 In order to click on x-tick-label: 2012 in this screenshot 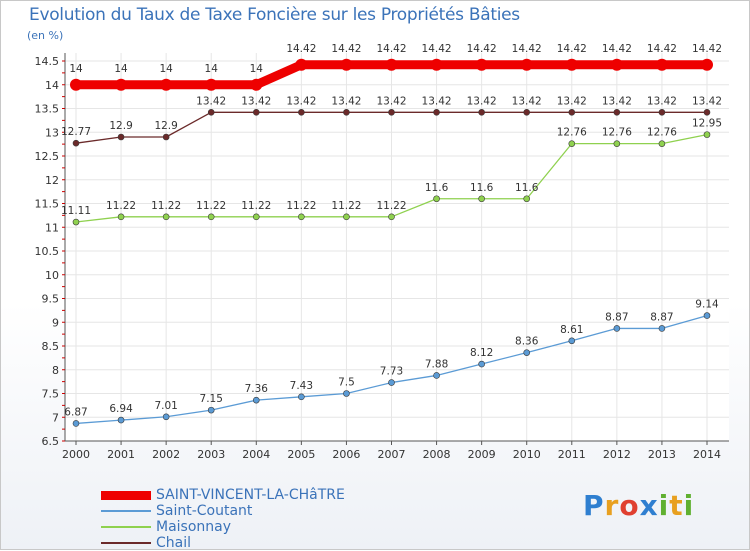, I will do `click(617, 454)`.